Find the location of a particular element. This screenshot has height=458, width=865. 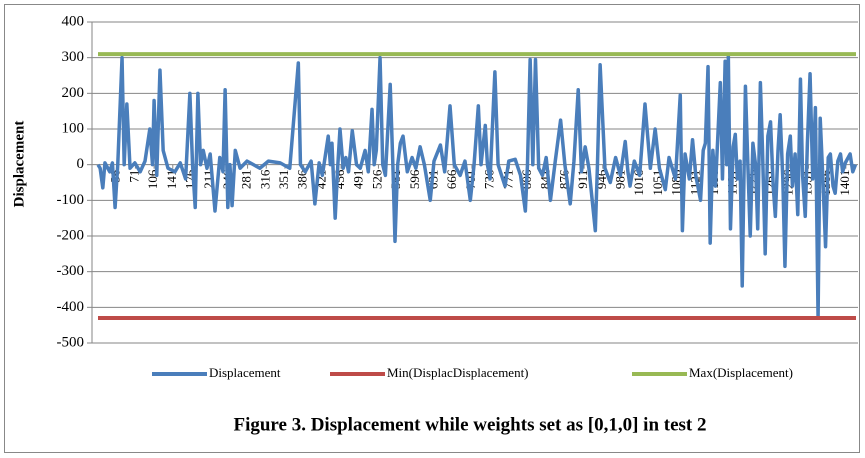

x-tick-label: 316 is located at coordinates (264, 179).